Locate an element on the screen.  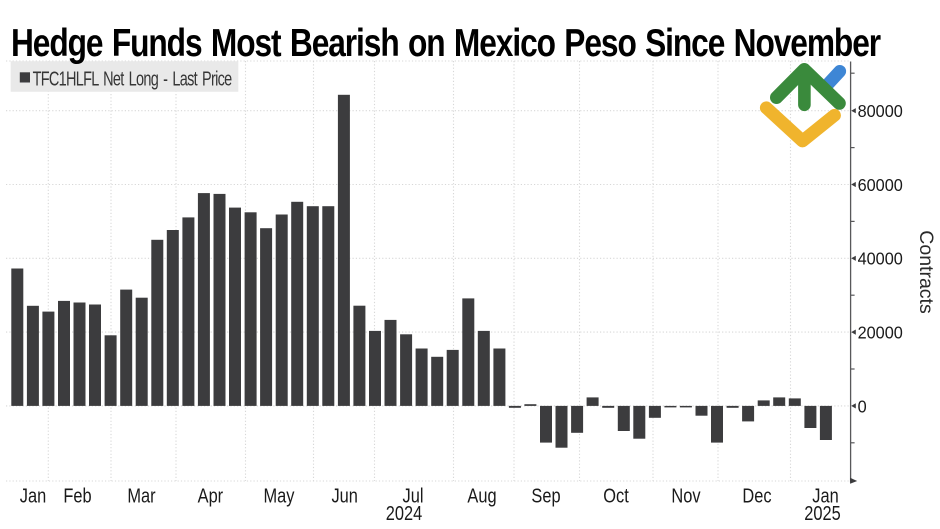
svg-text: Mar is located at coordinates (141, 495).